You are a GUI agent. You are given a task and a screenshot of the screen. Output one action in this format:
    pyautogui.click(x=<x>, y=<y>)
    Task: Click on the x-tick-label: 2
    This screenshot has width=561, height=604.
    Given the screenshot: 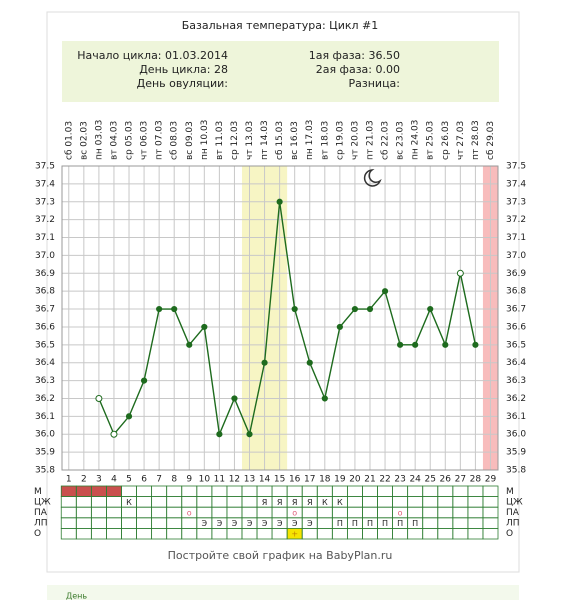 What is the action you would take?
    pyautogui.click(x=84, y=480)
    